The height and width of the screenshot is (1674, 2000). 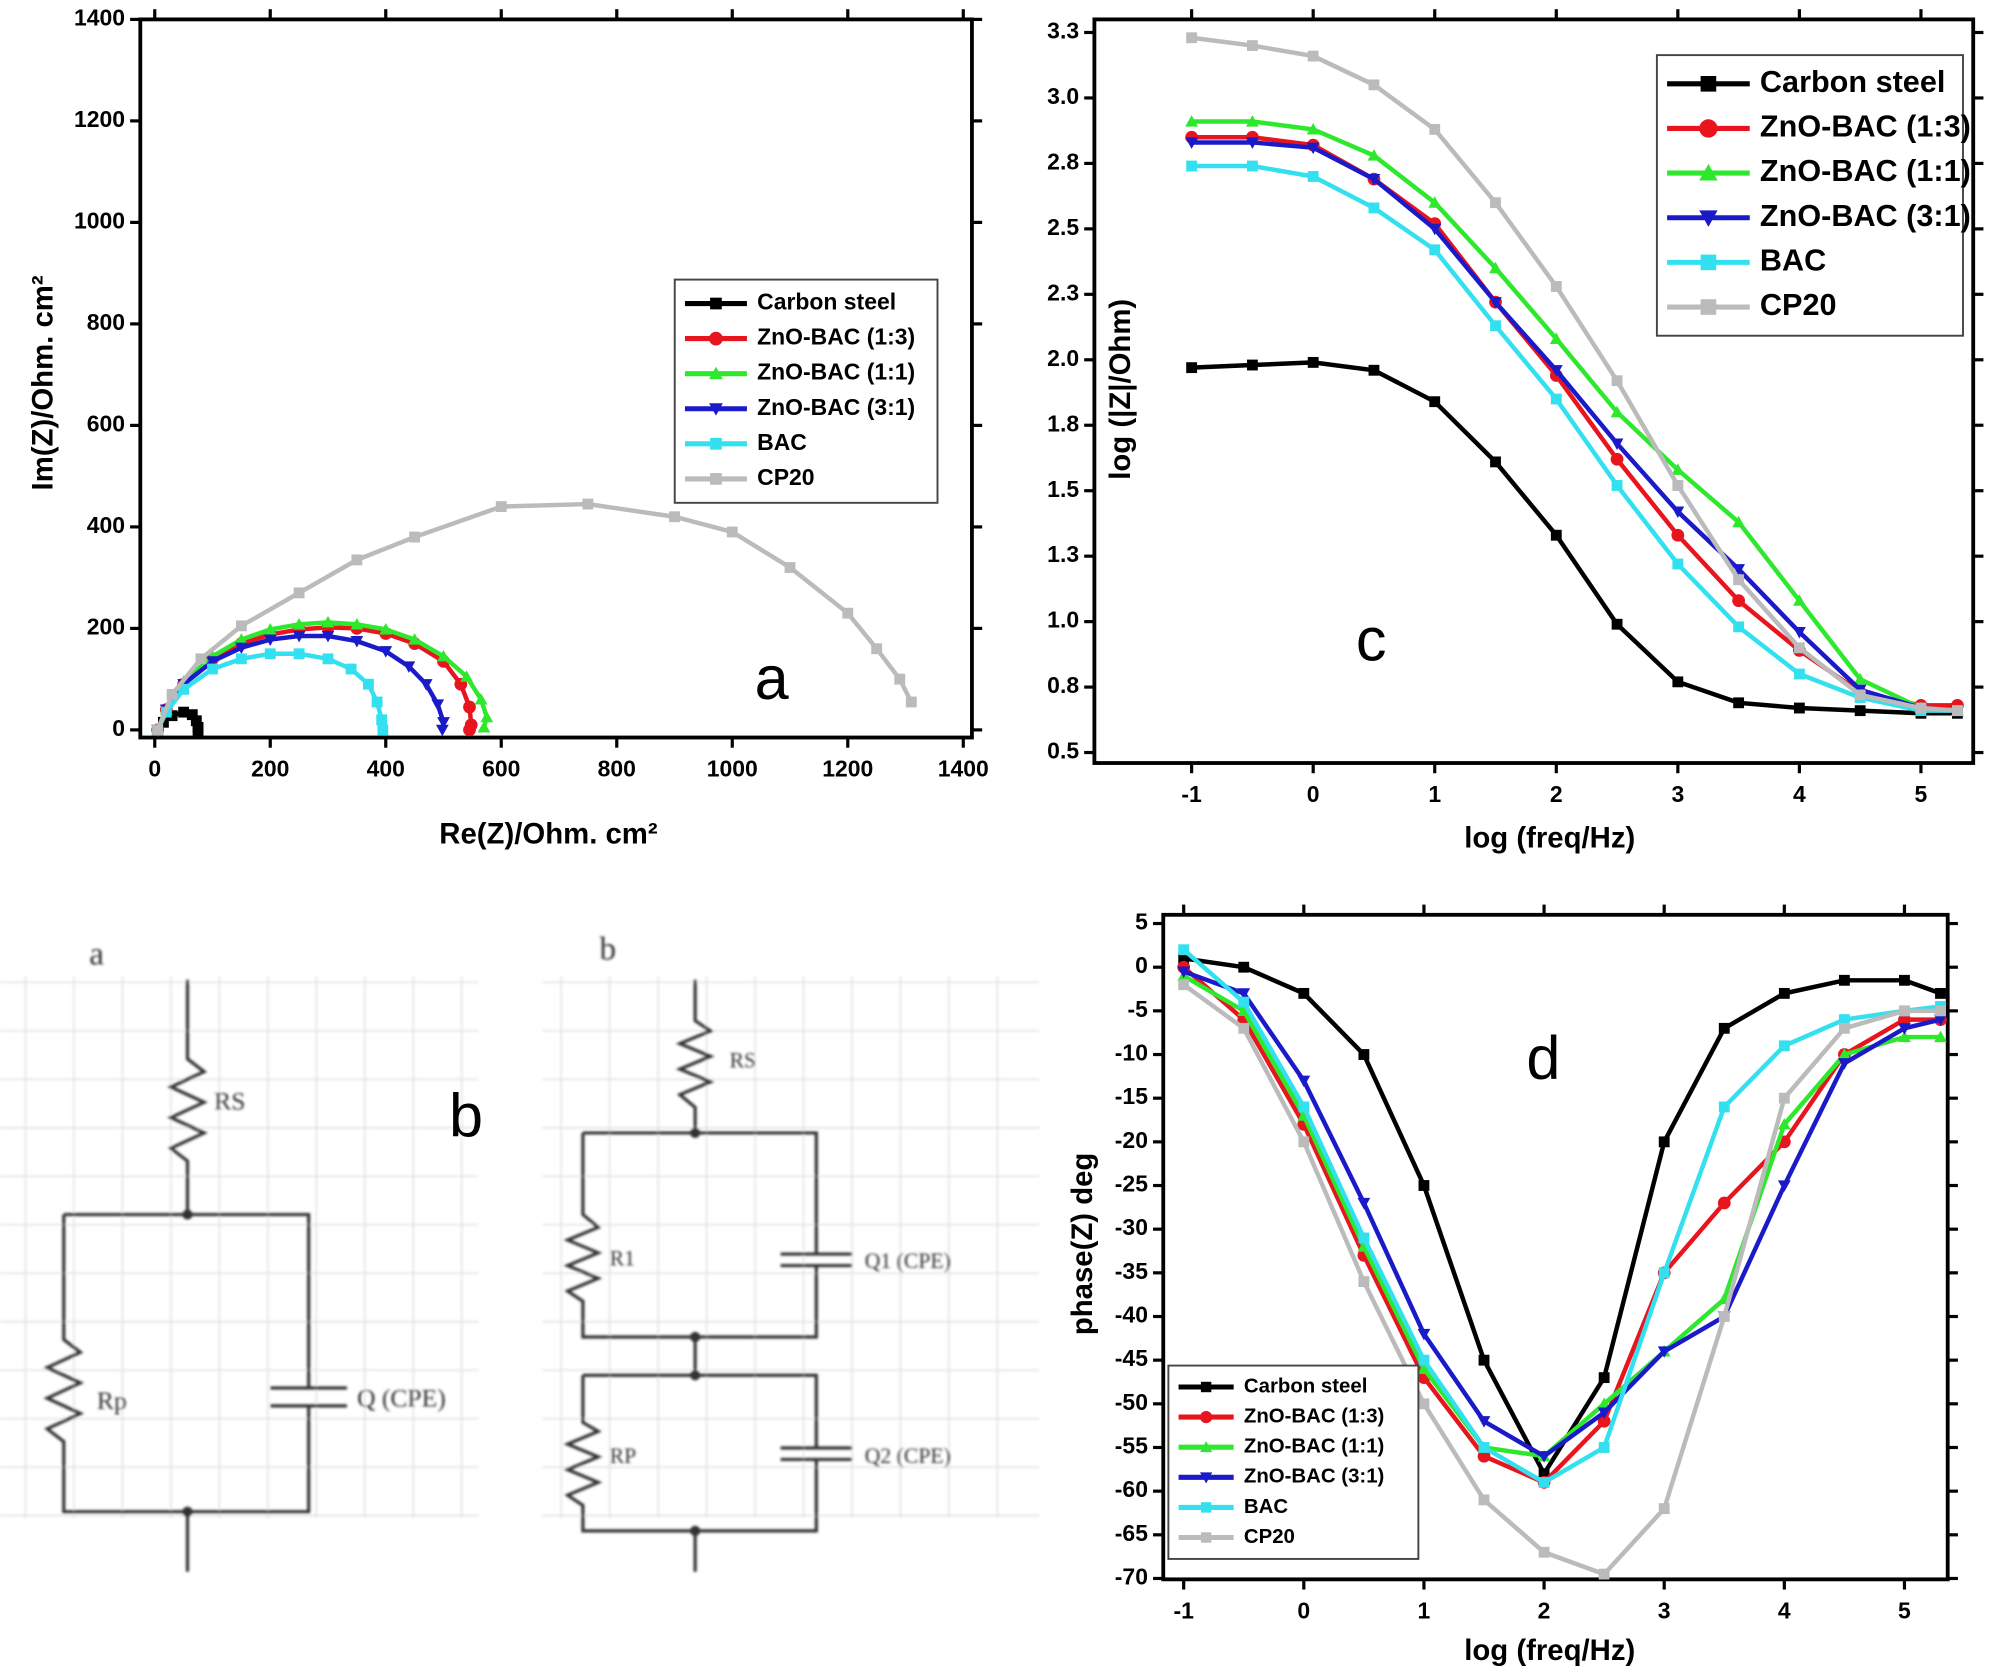 What do you see at coordinates (1371, 640) in the screenshot?
I see `annotation: c` at bounding box center [1371, 640].